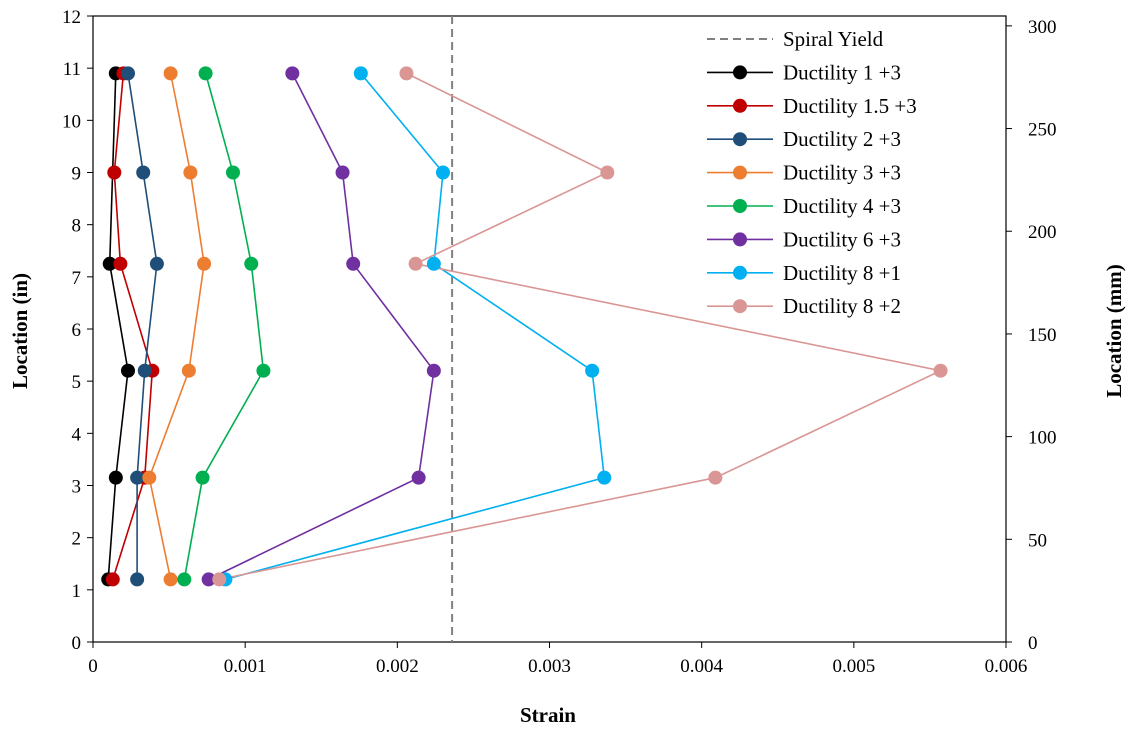 The image size is (1136, 731). Describe the element at coordinates (842, 173) in the screenshot. I see `legend-label: Ductility 3 +3` at that location.